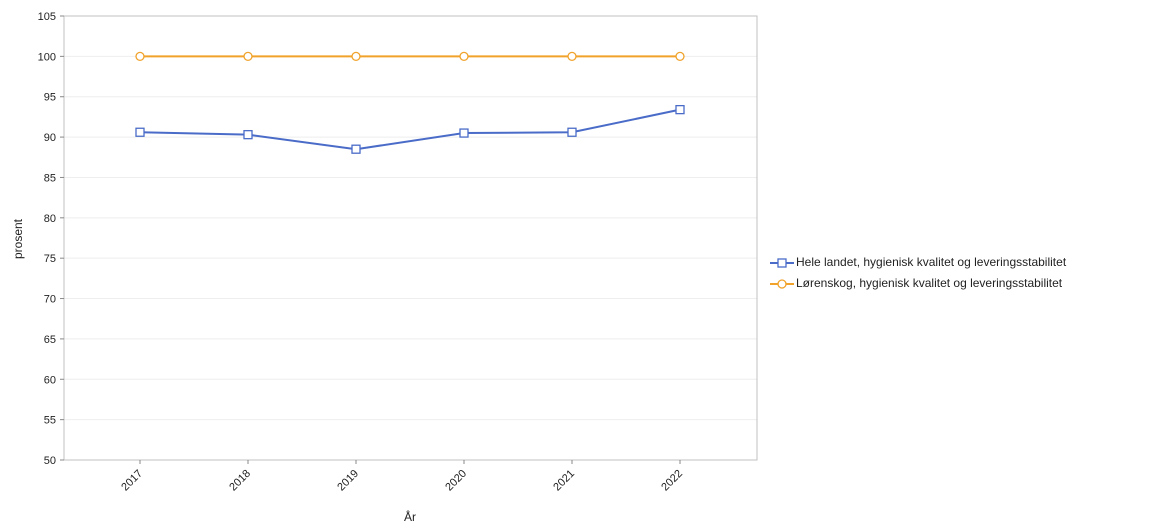 The image size is (1163, 525). Describe the element at coordinates (782, 283) in the screenshot. I see `legend-circle-marker-icon` at that location.